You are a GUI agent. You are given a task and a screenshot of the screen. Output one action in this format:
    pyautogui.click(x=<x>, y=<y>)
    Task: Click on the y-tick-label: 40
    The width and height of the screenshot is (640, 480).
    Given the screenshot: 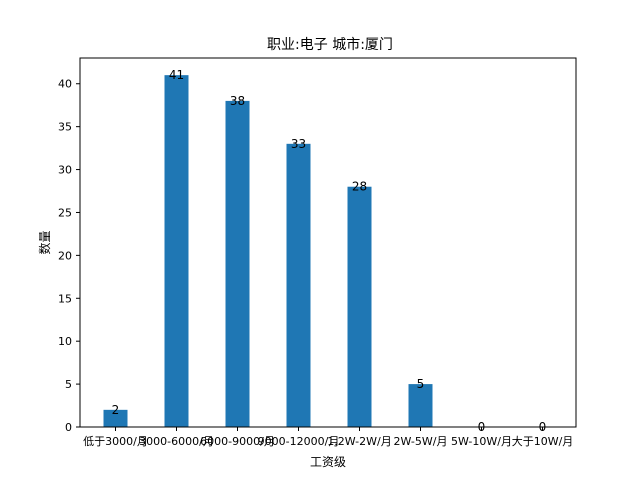 What is the action you would take?
    pyautogui.click(x=65, y=84)
    